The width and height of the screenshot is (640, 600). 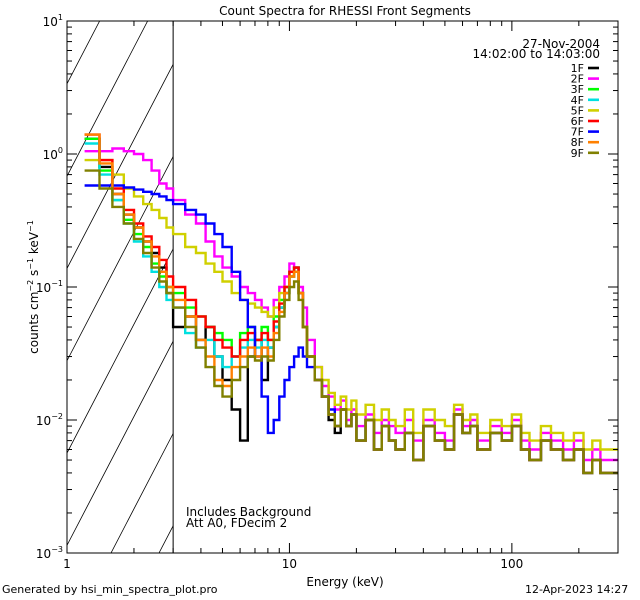 What do you see at coordinates (49, 287) in the screenshot?
I see `y-tick-label: 10⁻¹` at bounding box center [49, 287].